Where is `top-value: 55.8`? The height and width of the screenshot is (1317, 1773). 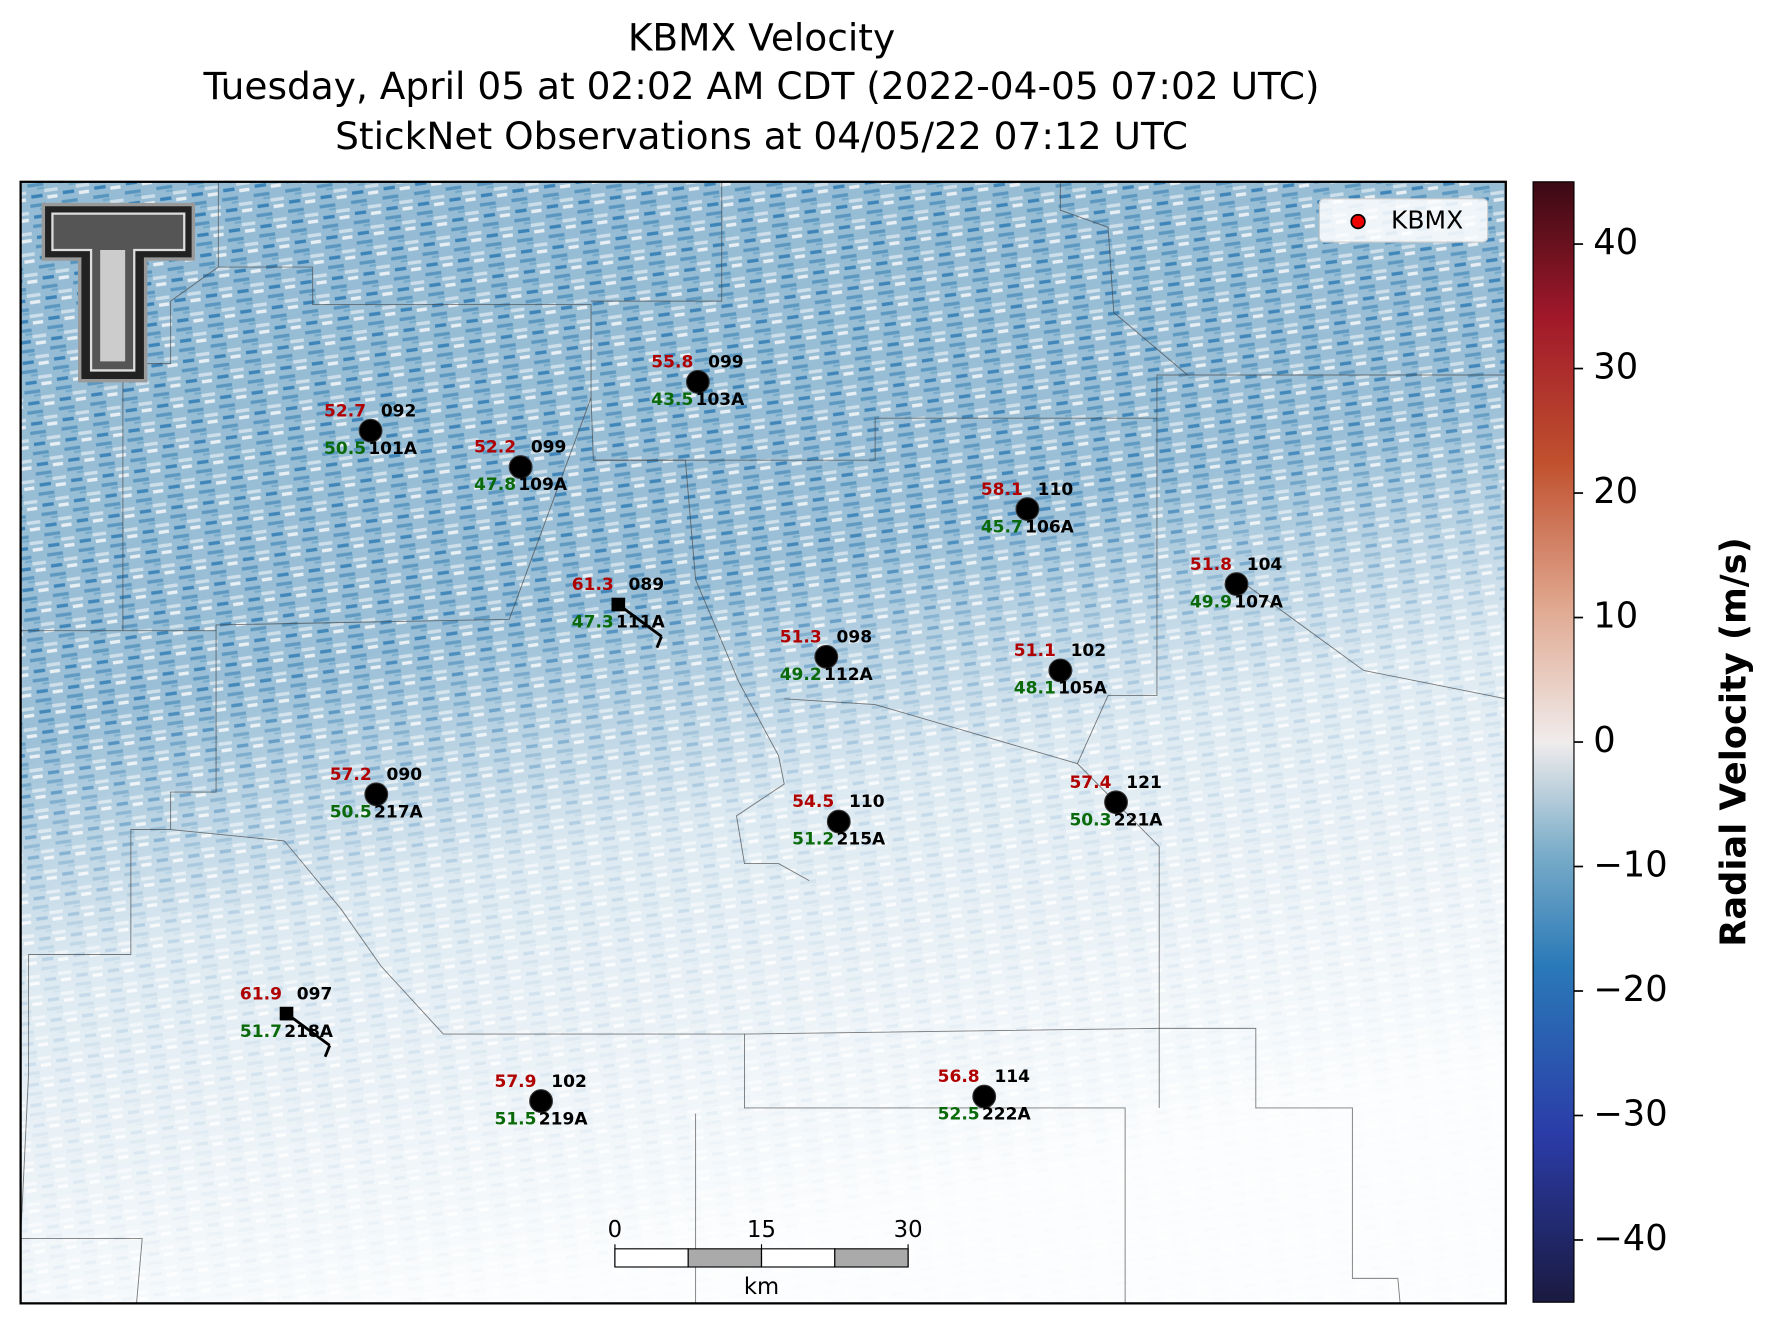 top-value: 55.8 is located at coordinates (672, 362).